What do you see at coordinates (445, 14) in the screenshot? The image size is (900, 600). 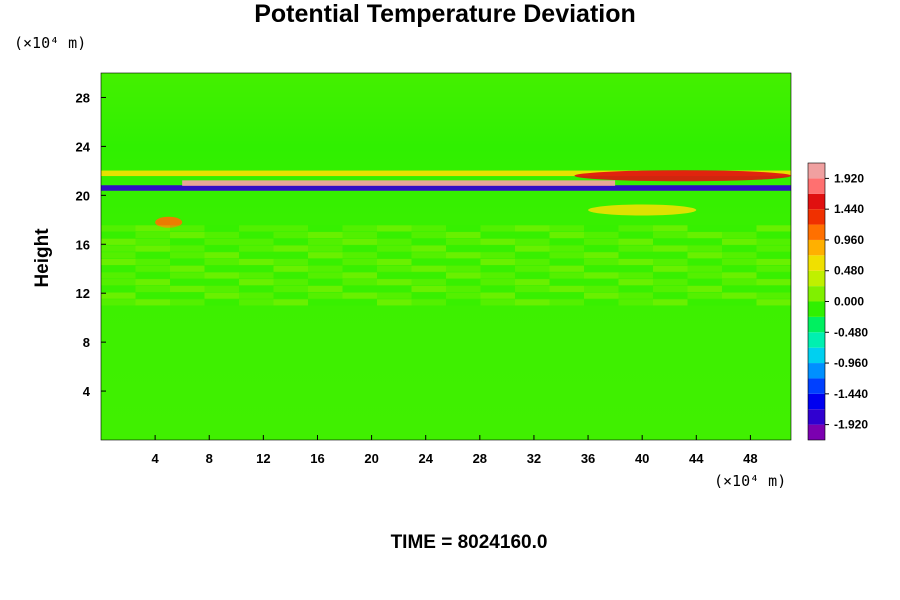 I see `chart-title: Potential Temperature Deviation` at bounding box center [445, 14].